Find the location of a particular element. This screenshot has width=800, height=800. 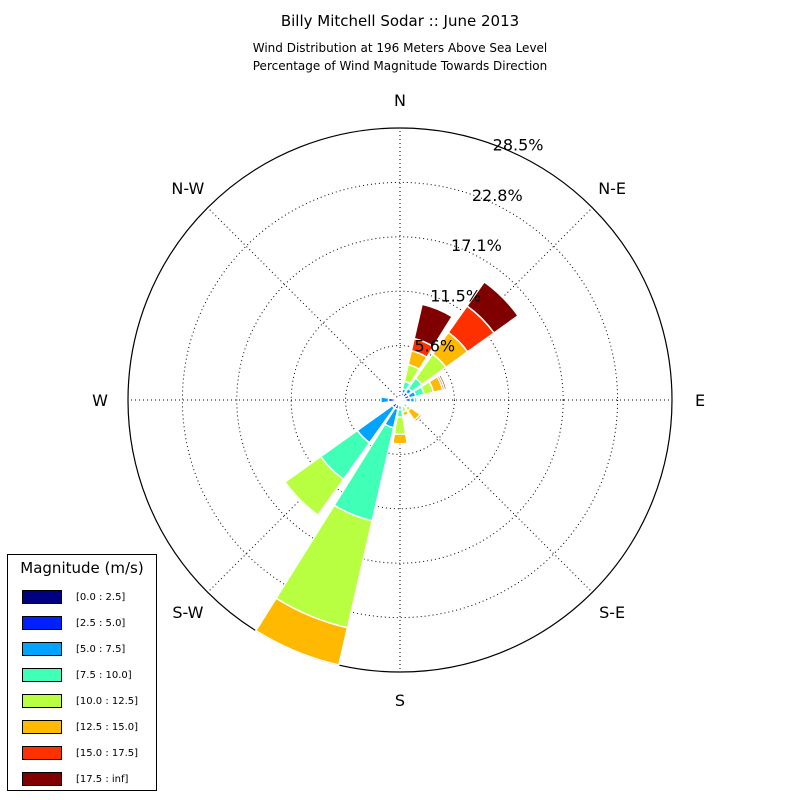

radial-tick-label: 17.1% is located at coordinates (476, 245).